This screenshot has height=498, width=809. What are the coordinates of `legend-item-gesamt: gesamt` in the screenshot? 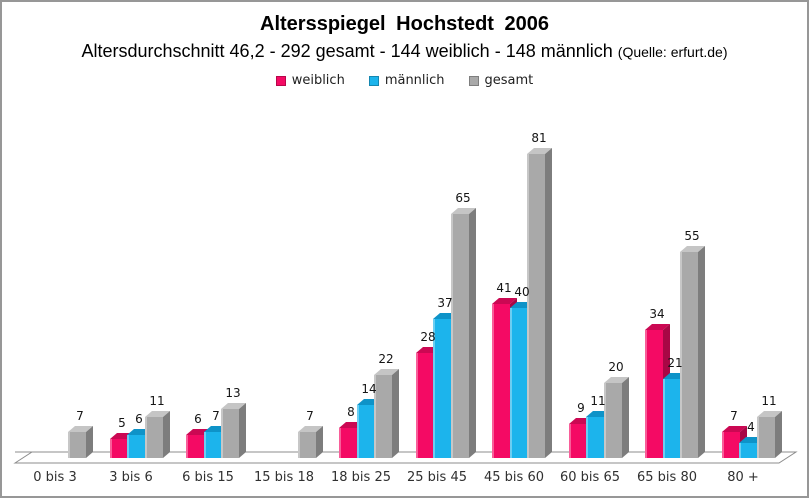 It's located at (501, 80).